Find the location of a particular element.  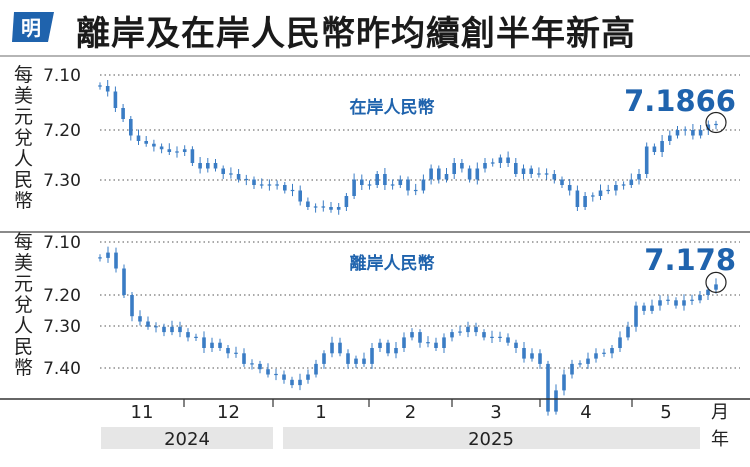

month-label: 11 is located at coordinates (142, 412).